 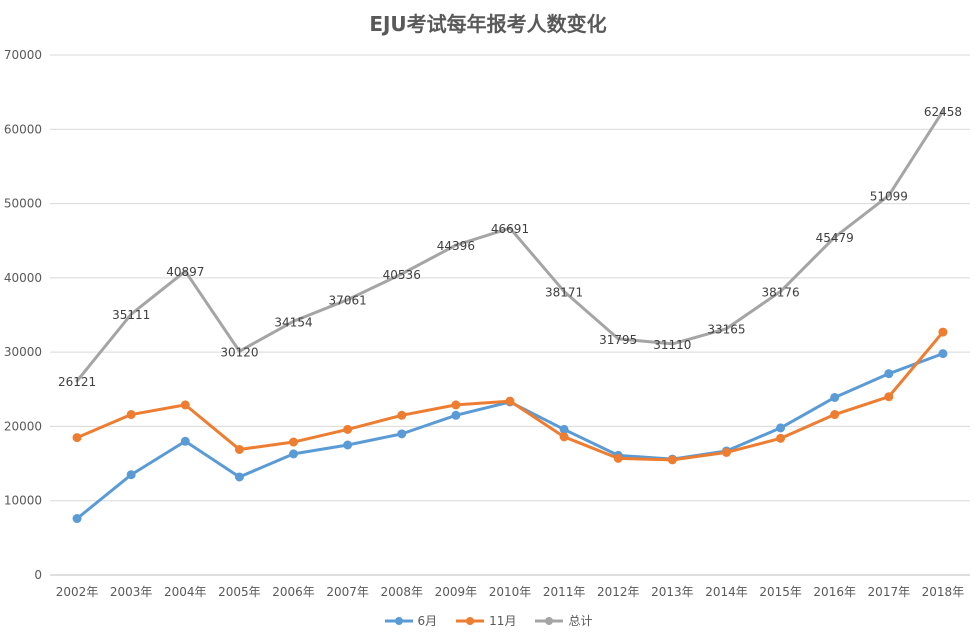 I want to click on data-label: 40536, so click(x=402, y=275).